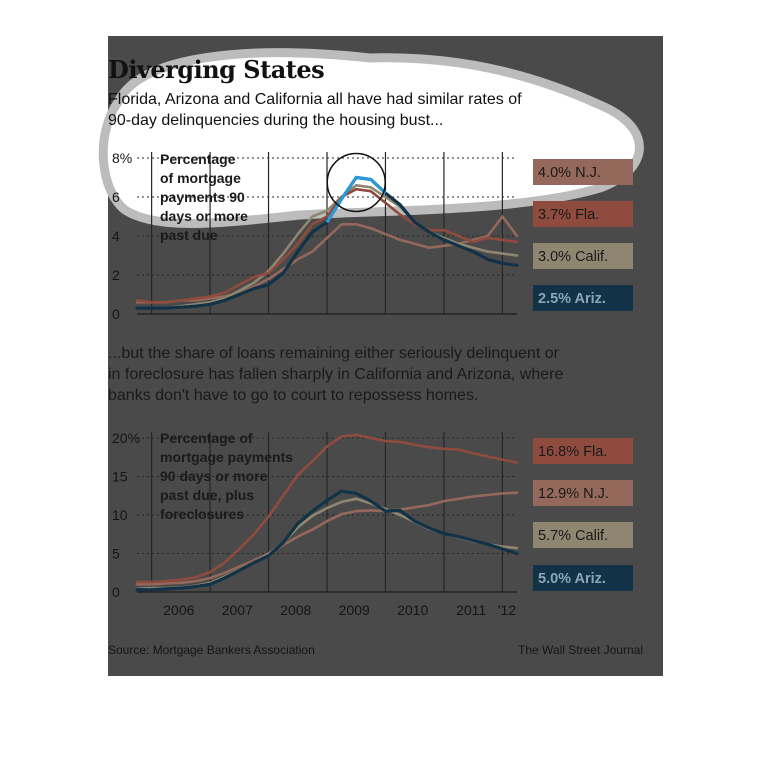 This screenshot has width=770, height=770. Describe the element at coordinates (573, 536) in the screenshot. I see `series-label-calif: 5.7% Calif.` at that location.